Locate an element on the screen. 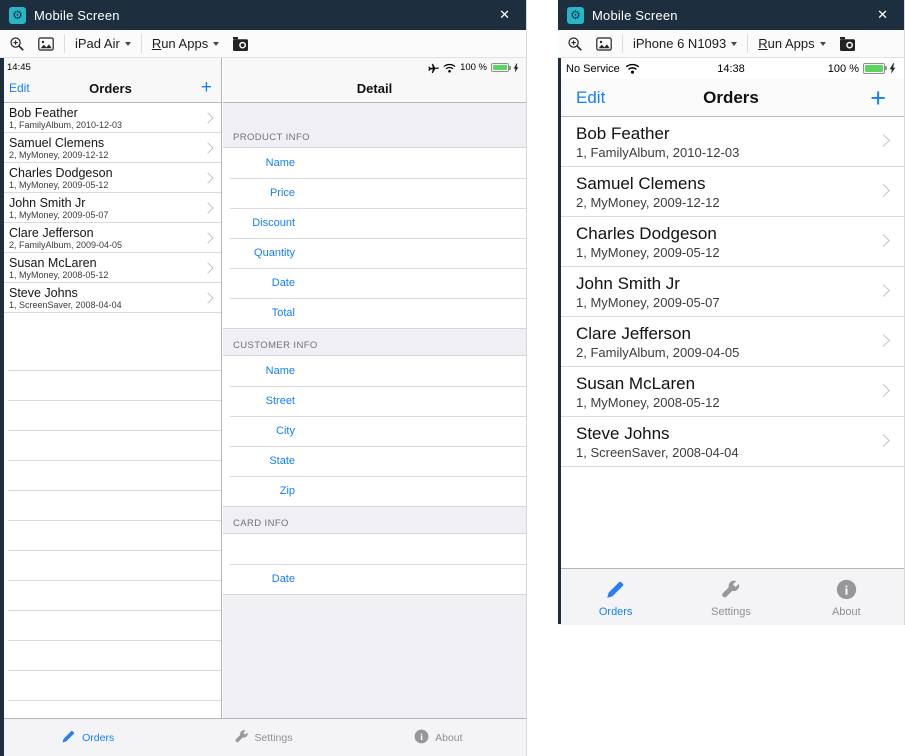 The width and height of the screenshot is (905, 756). form-row-label: Date is located at coordinates (283, 579).